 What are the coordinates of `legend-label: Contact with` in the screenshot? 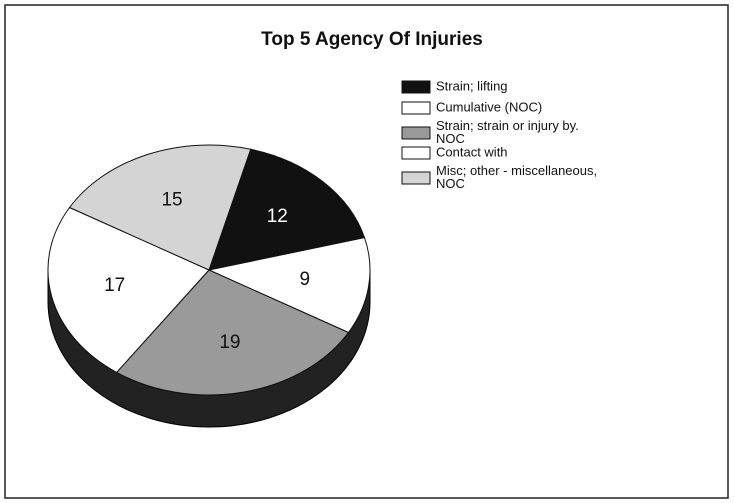 It's located at (472, 151).